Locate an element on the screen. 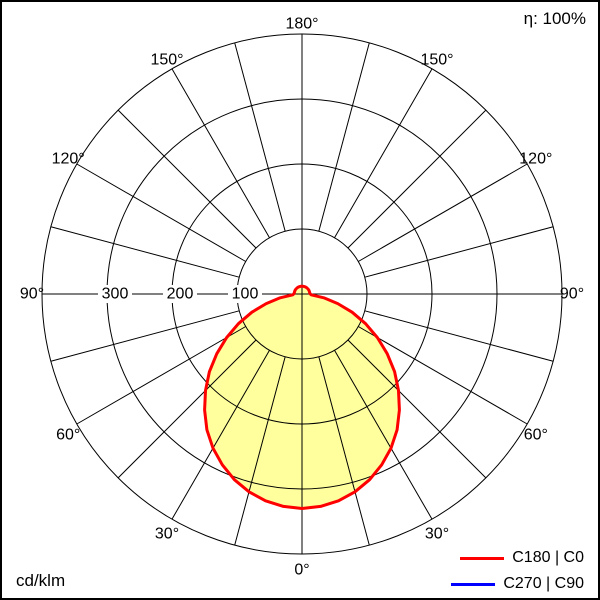 This screenshot has width=600, height=600. c180-c0-curve is located at coordinates (302, 397).